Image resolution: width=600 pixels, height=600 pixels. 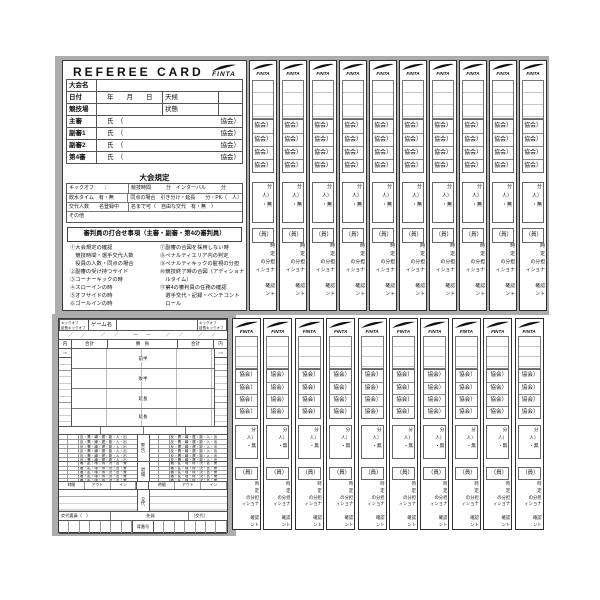 I want to click on kickoff-time-box: キックオフ 延長キックオフ, so click(x=74, y=325).